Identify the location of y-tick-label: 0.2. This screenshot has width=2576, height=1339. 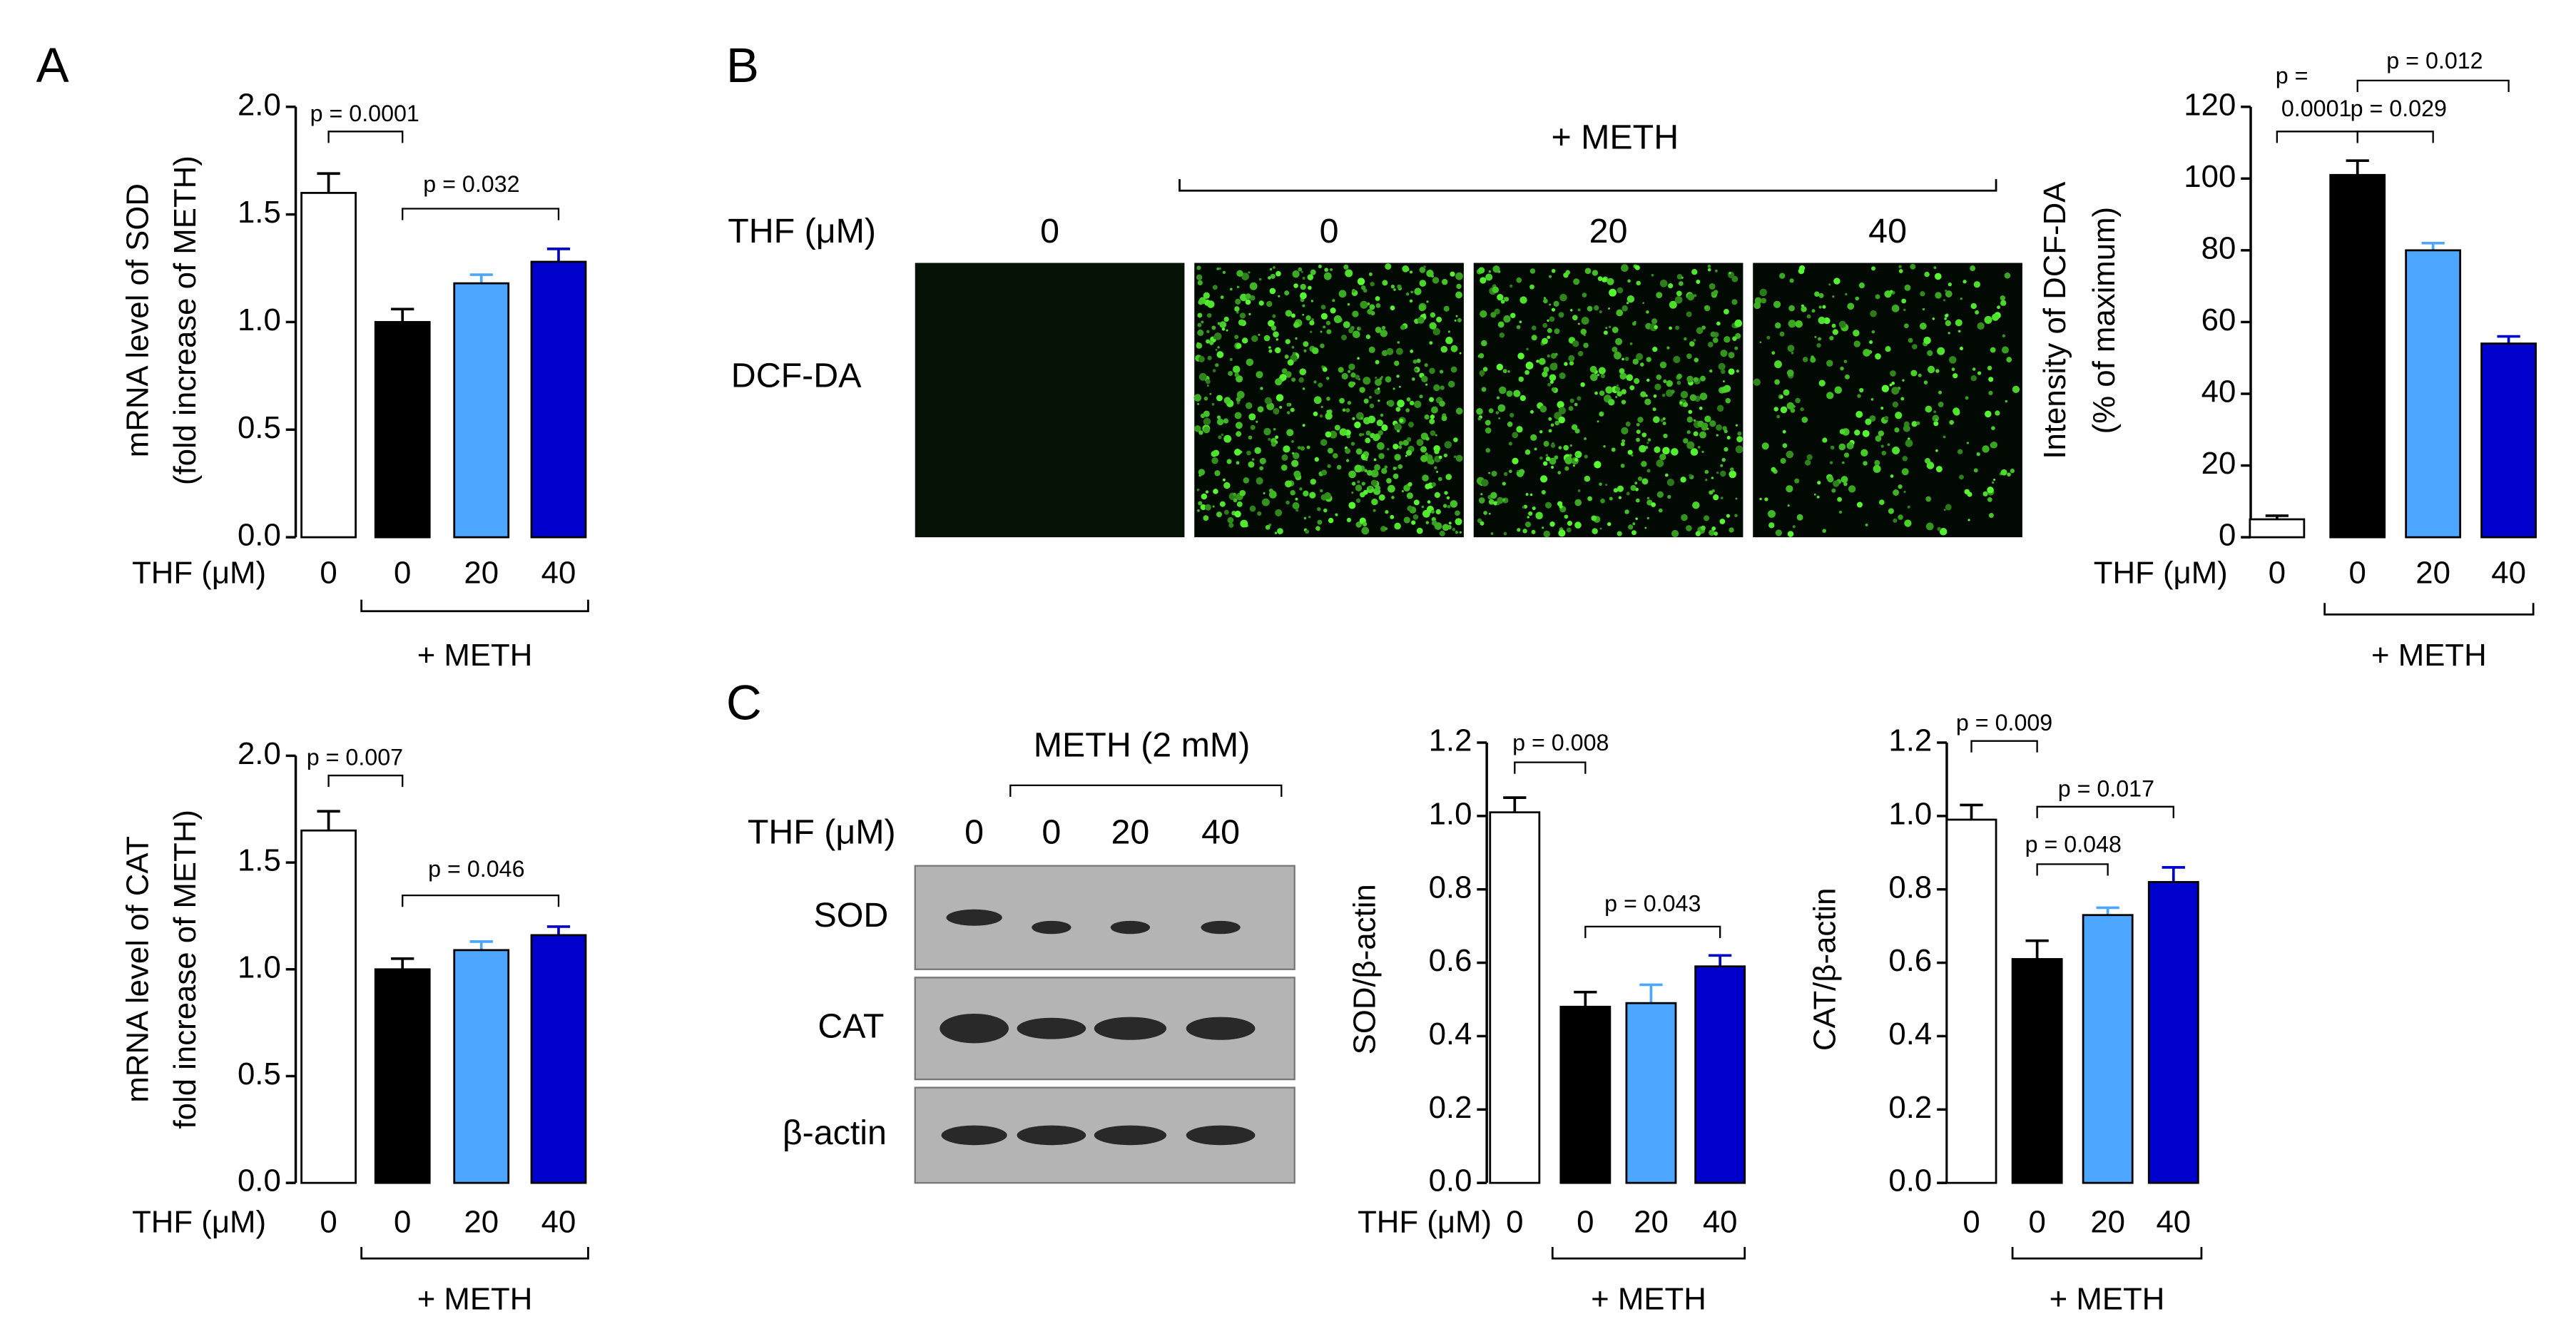
(1450, 1107).